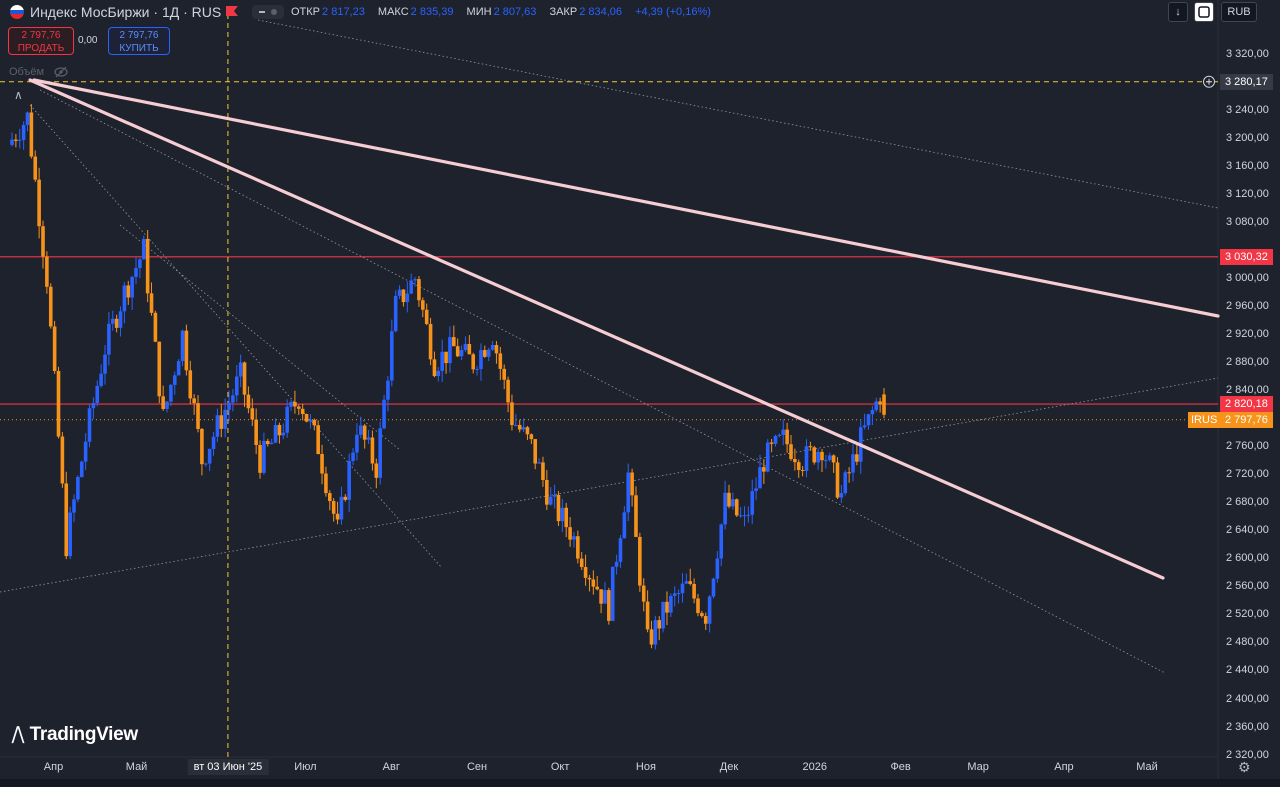  What do you see at coordinates (41, 41) in the screenshot?
I see `sell-button: 2 797,76 ПРОДАТЬ` at bounding box center [41, 41].